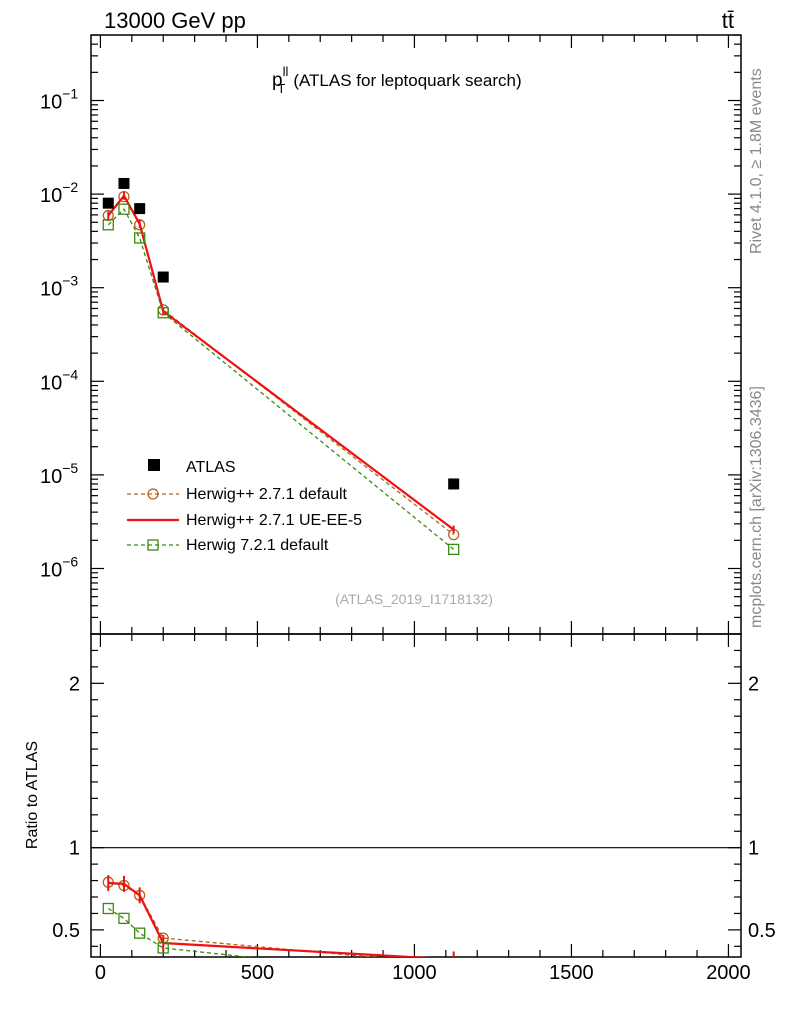 Image resolution: width=786 pixels, height=1024 pixels. I want to click on y-tick-label: 10⁻⁵, so click(59, 474).